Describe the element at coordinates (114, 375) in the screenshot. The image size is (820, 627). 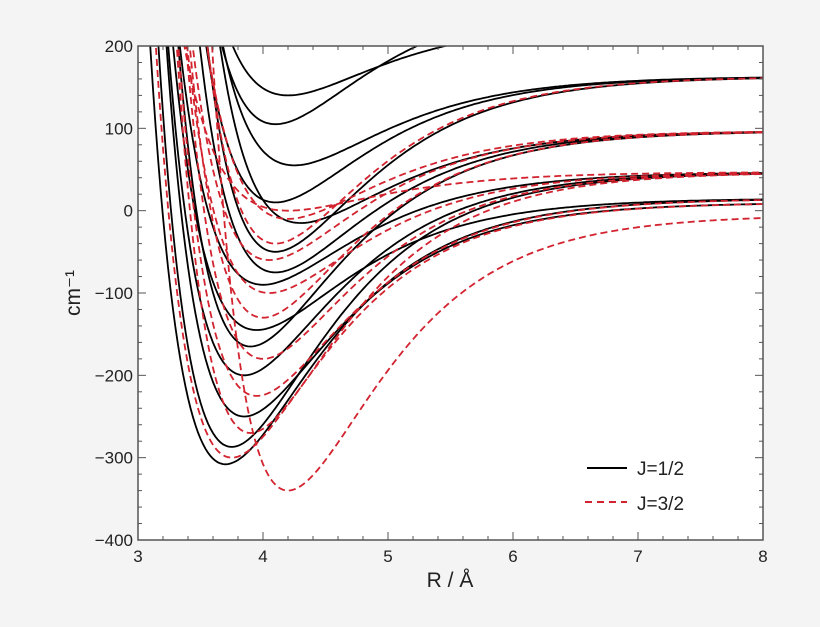
I see `y-tick-label: −200` at that location.